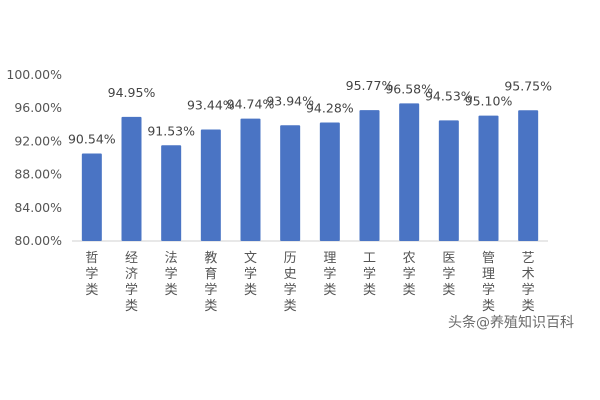 The width and height of the screenshot is (600, 400). Describe the element at coordinates (251, 104) in the screenshot. I see `data-label: 94.74%` at that location.